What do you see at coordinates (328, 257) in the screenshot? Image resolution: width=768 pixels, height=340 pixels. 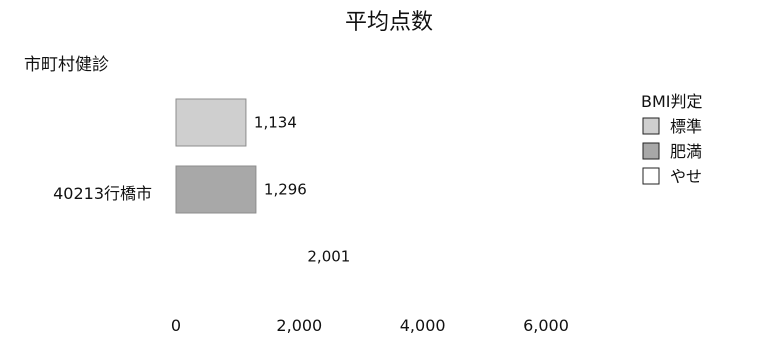 I see `data-label: 2,001` at bounding box center [328, 257].